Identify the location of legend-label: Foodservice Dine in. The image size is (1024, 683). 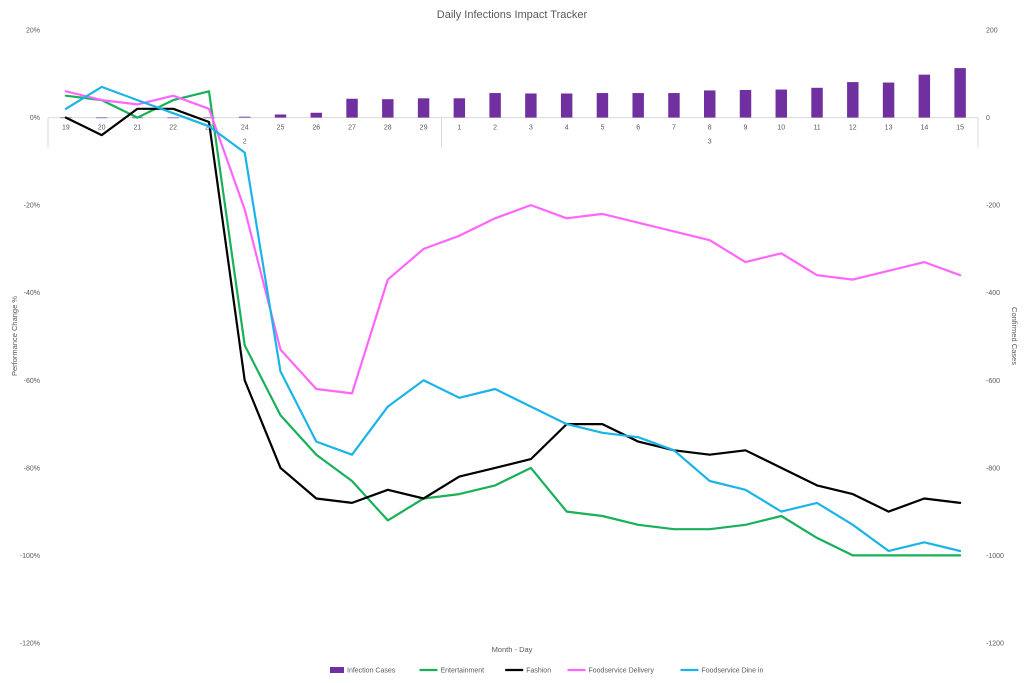
(733, 671).